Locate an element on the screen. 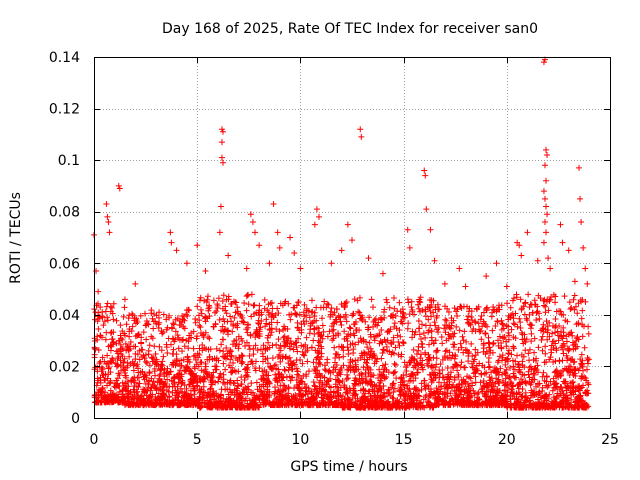  x-tick-label: 10 is located at coordinates (300, 440).